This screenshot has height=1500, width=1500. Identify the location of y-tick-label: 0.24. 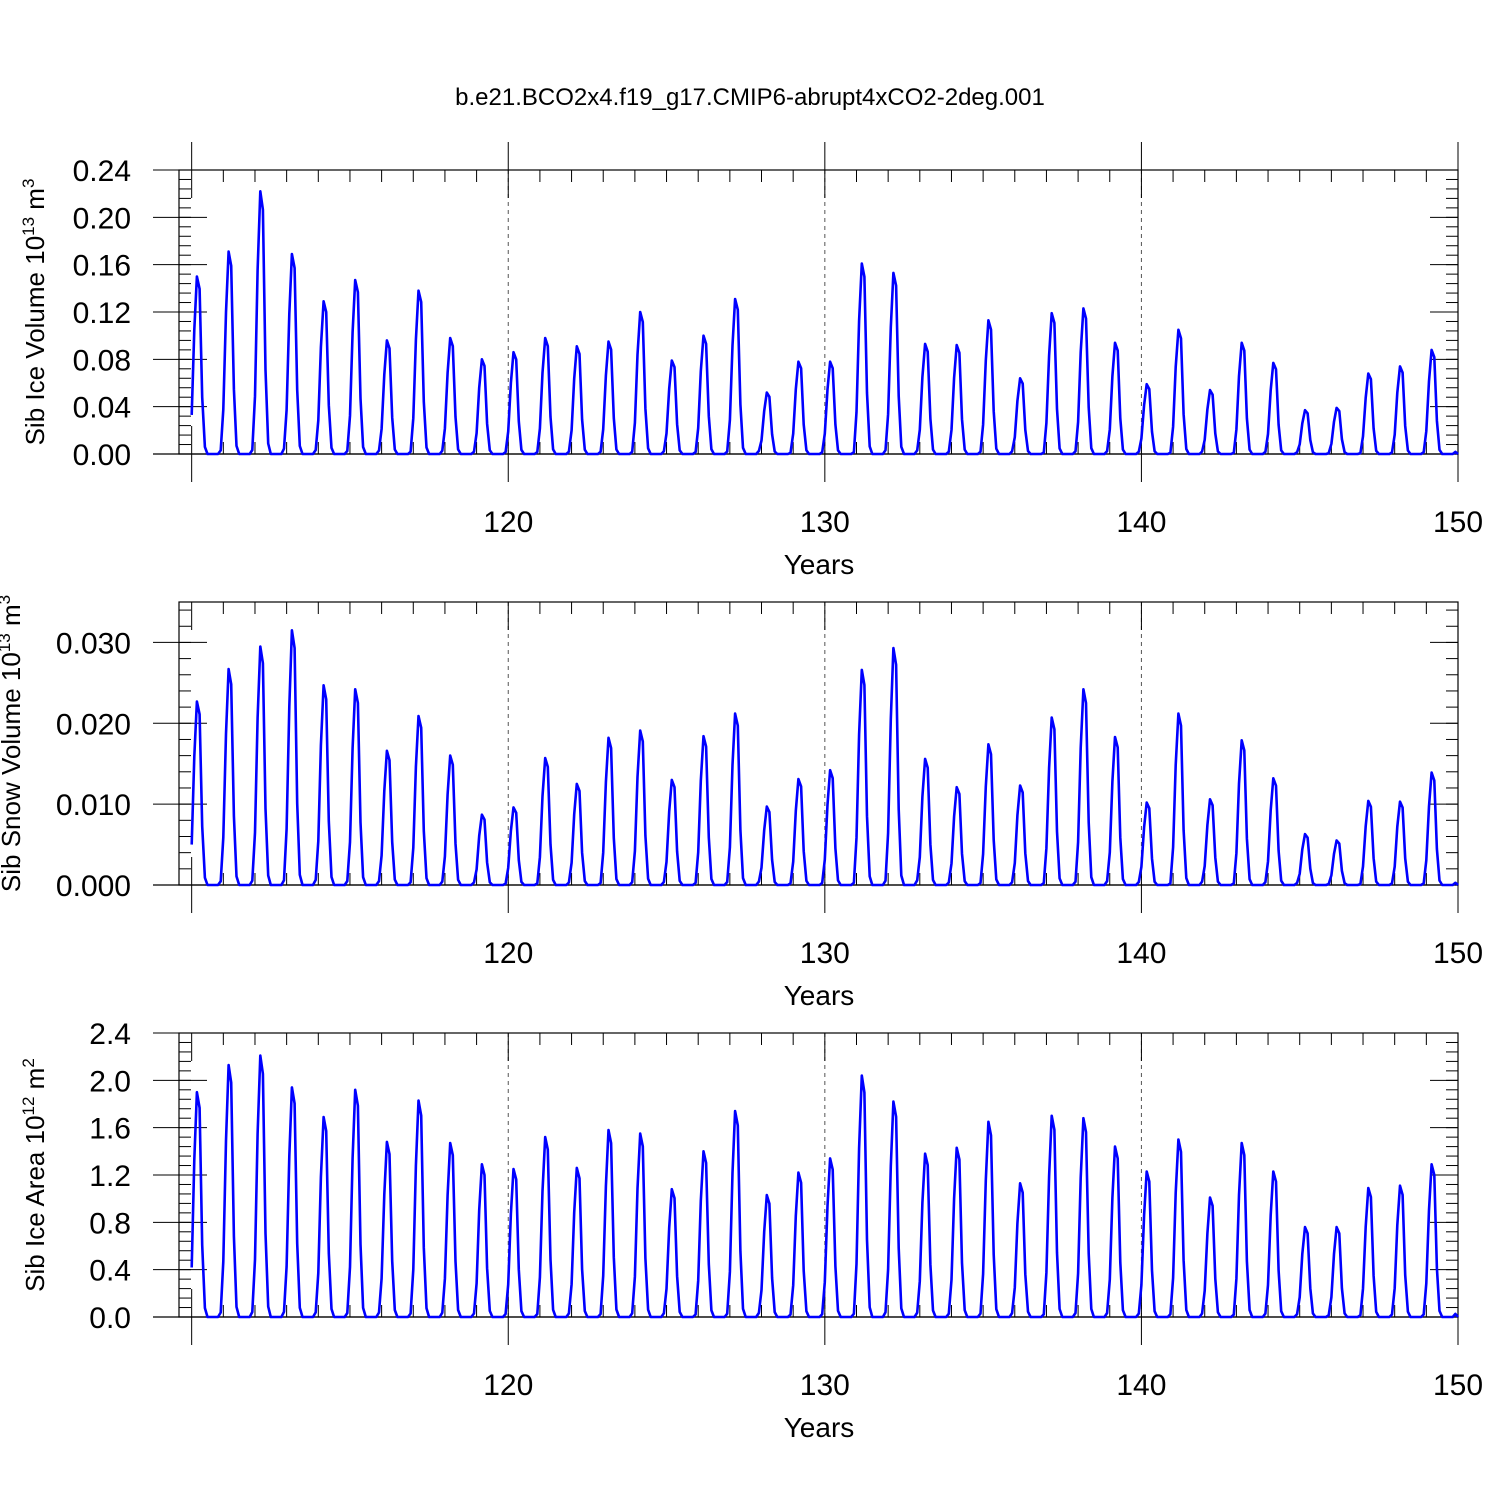
(102, 171).